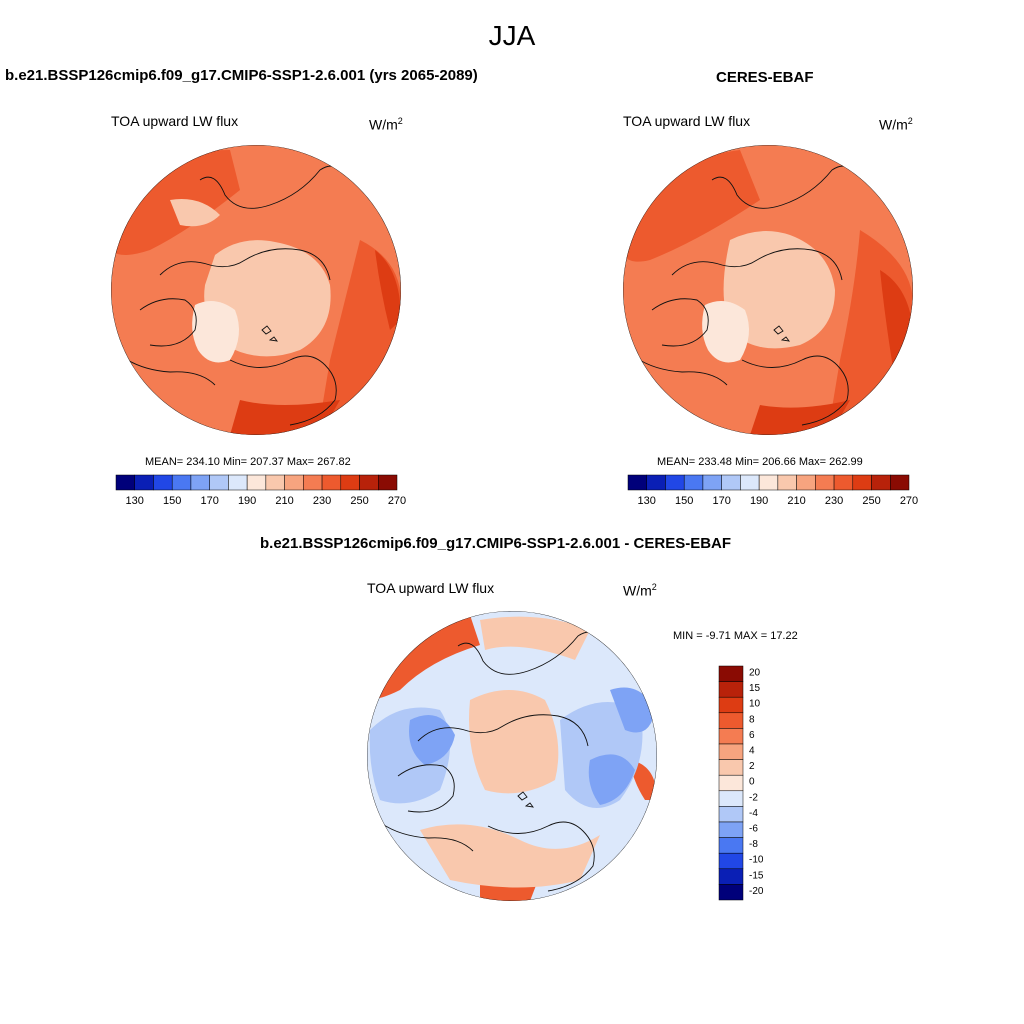  What do you see at coordinates (359, 501) in the screenshot?
I see `colorbar-model-tick-label: 250` at bounding box center [359, 501].